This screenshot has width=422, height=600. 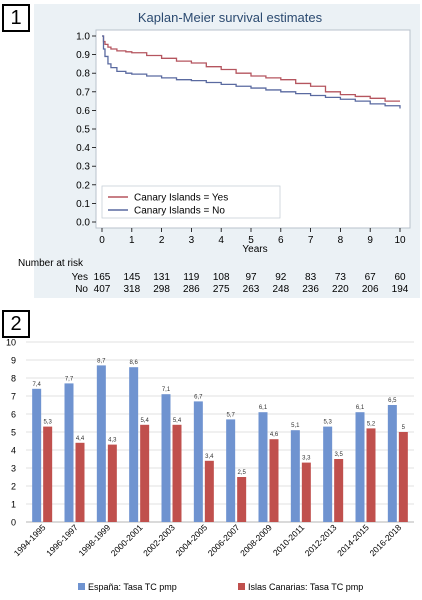 What do you see at coordinates (371, 424) in the screenshot?
I see `bar-data-label: 5,2` at bounding box center [371, 424].